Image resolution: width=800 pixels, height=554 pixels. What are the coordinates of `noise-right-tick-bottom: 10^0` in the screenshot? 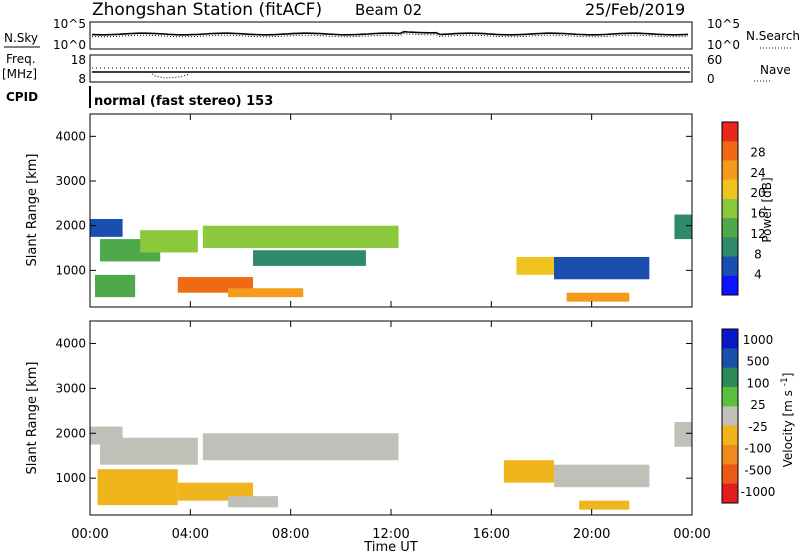 It's located at (723, 45).